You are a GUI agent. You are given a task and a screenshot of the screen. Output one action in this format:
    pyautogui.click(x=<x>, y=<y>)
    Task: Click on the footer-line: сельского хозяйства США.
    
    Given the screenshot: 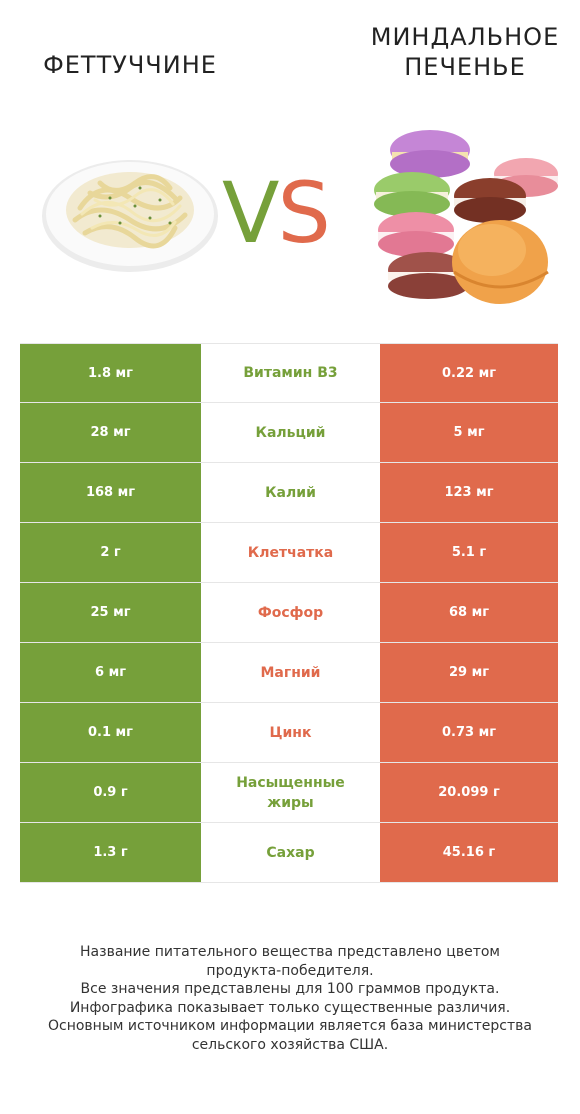 What is the action you would take?
    pyautogui.click(x=290, y=1044)
    